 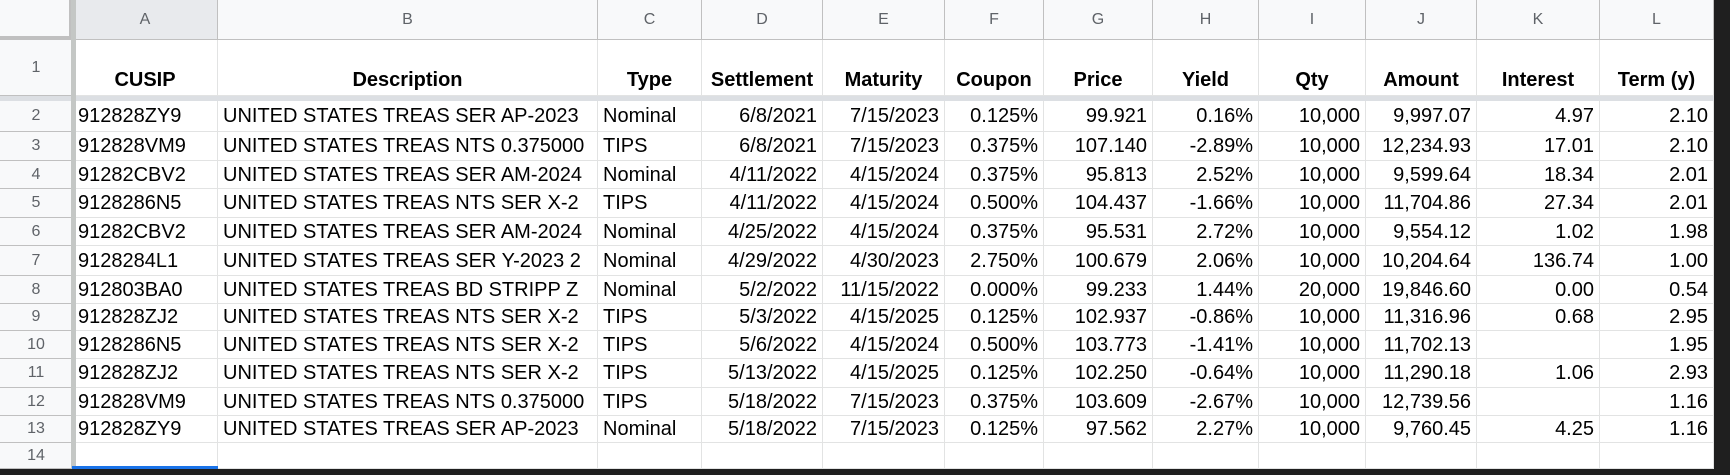 What do you see at coordinates (884, 345) in the screenshot?
I see `data-cell: 4/15/2024` at bounding box center [884, 345].